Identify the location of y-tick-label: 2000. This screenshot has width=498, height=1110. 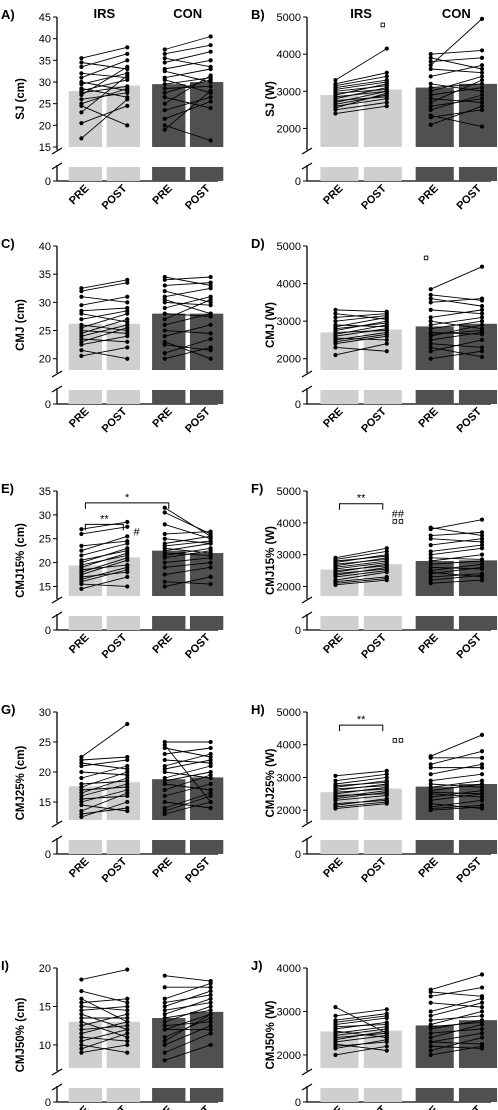
(289, 811).